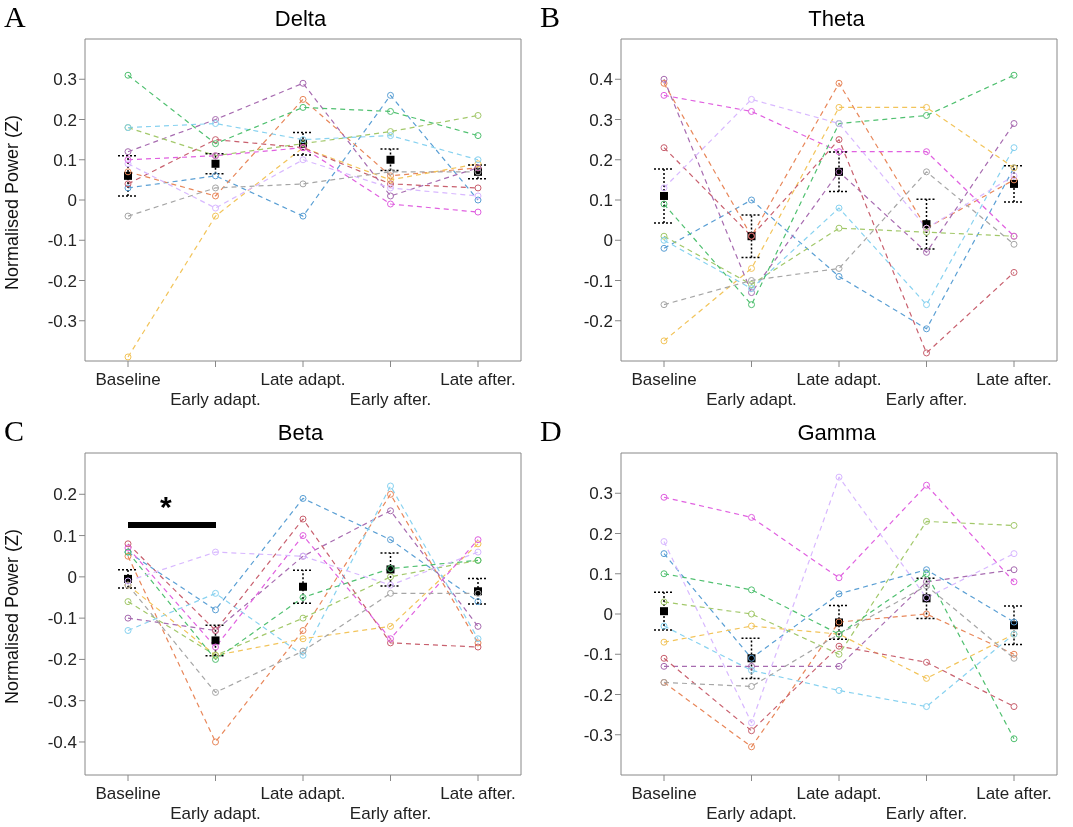 This screenshot has width=1073, height=827. Describe the element at coordinates (836, 432) in the screenshot. I see `chart-title: Gamma` at that location.